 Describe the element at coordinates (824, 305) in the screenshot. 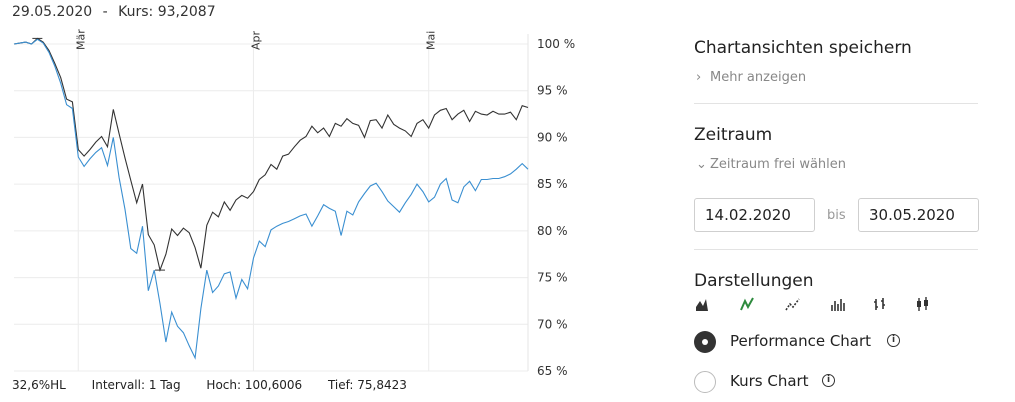

I see `chart-type-selector` at that location.